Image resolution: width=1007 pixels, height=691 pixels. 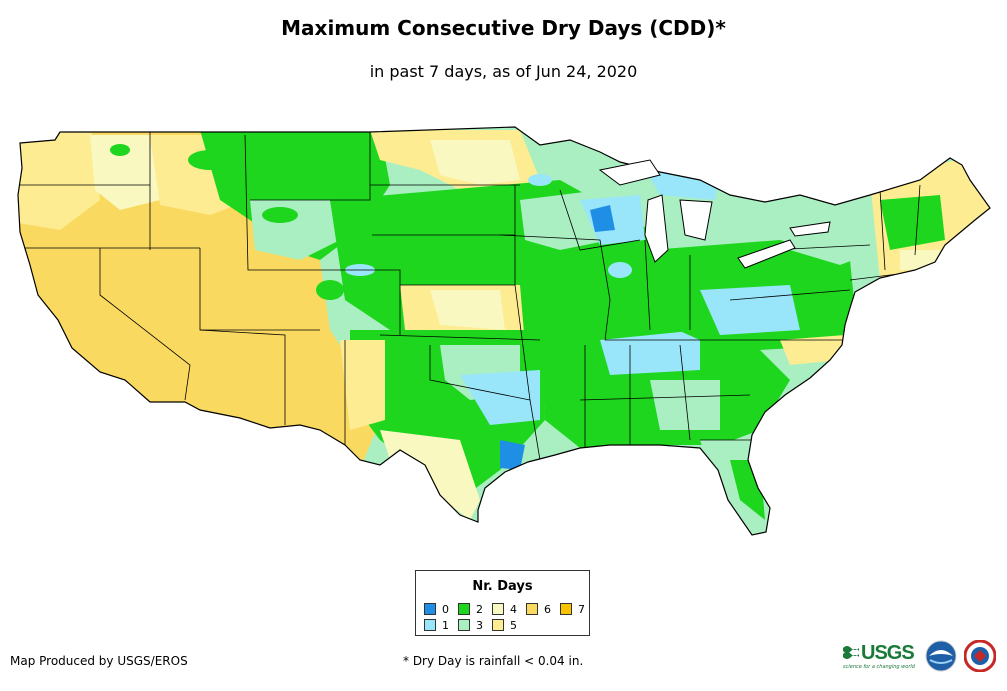 I want to click on legend-item-6: 6, so click(x=538, y=609).